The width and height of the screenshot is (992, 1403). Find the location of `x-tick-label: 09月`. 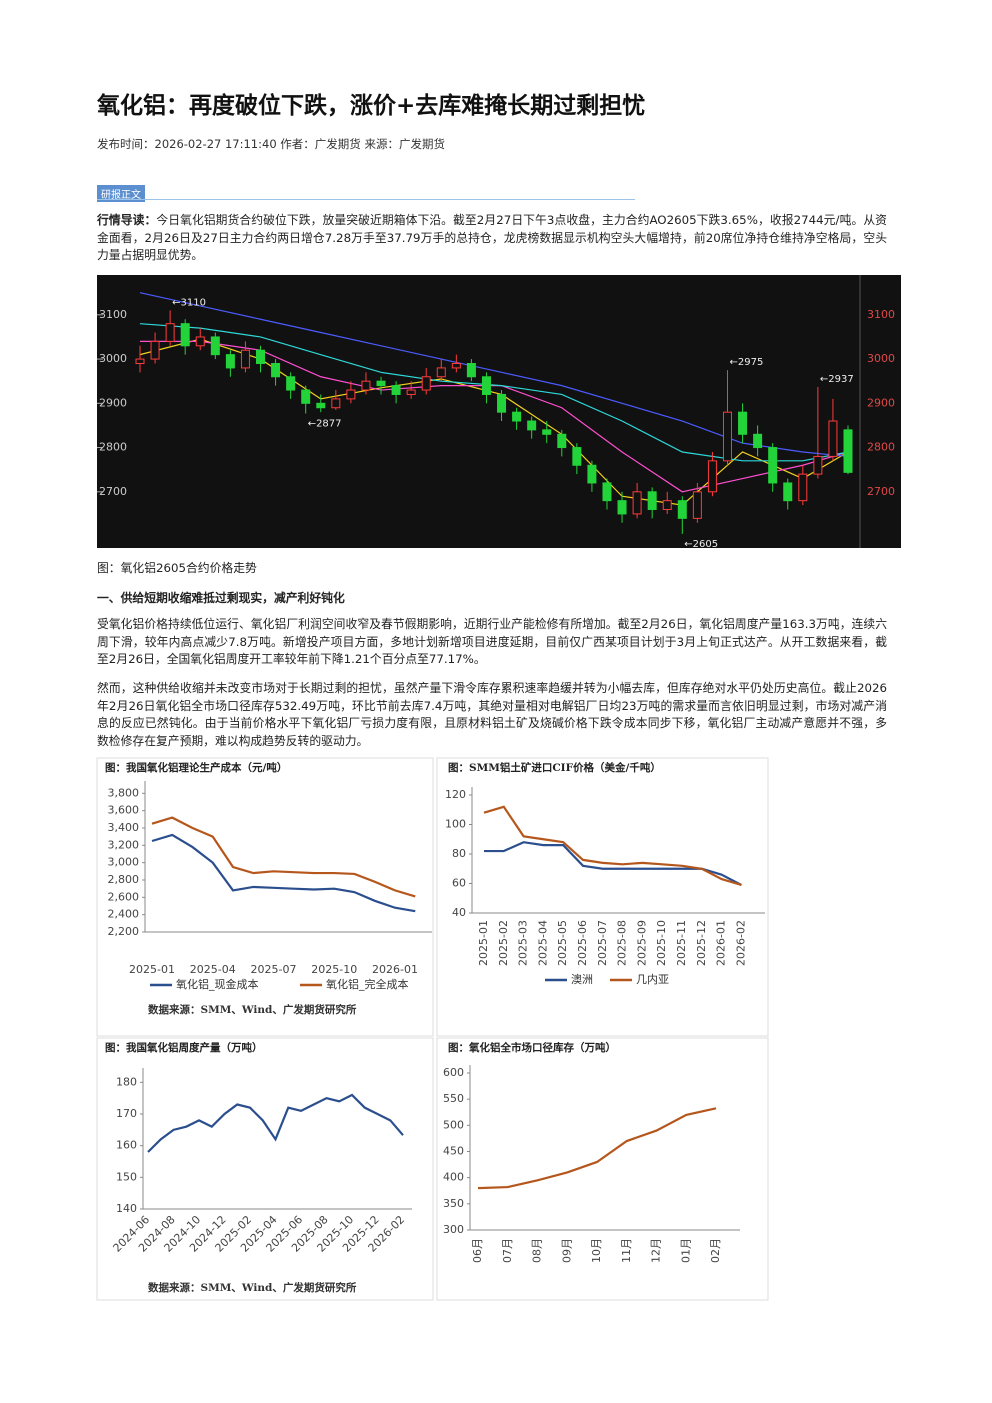

x-tick-label: 09月 is located at coordinates (566, 1250).